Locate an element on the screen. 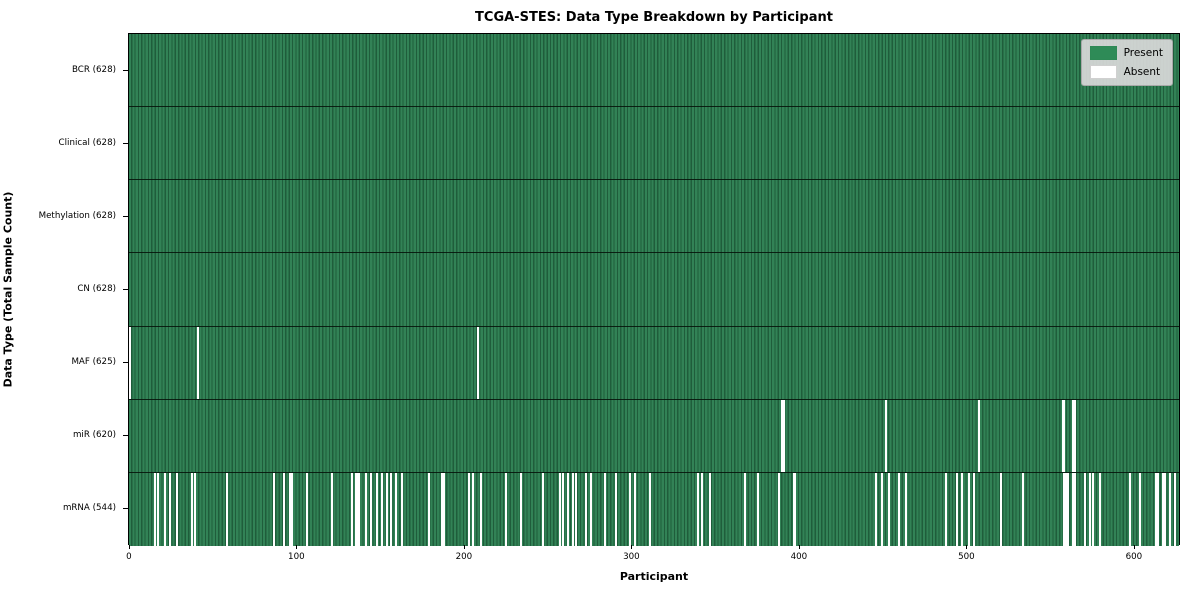  xtick-label-0: 0 is located at coordinates (129, 557).